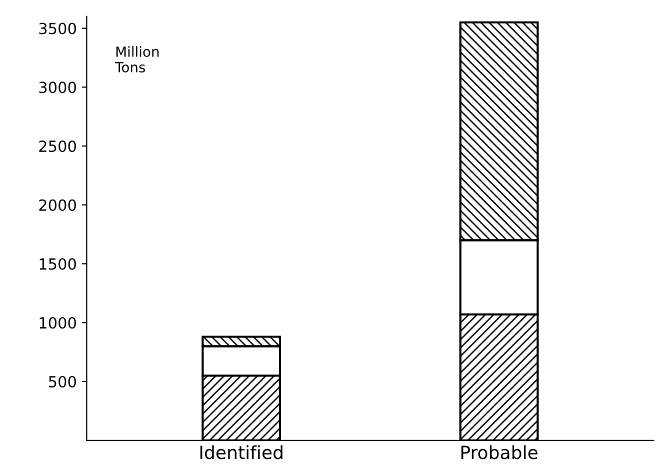 This screenshot has height=471, width=667. Describe the element at coordinates (499, 452) in the screenshot. I see `x-tick-label: Probable` at that location.